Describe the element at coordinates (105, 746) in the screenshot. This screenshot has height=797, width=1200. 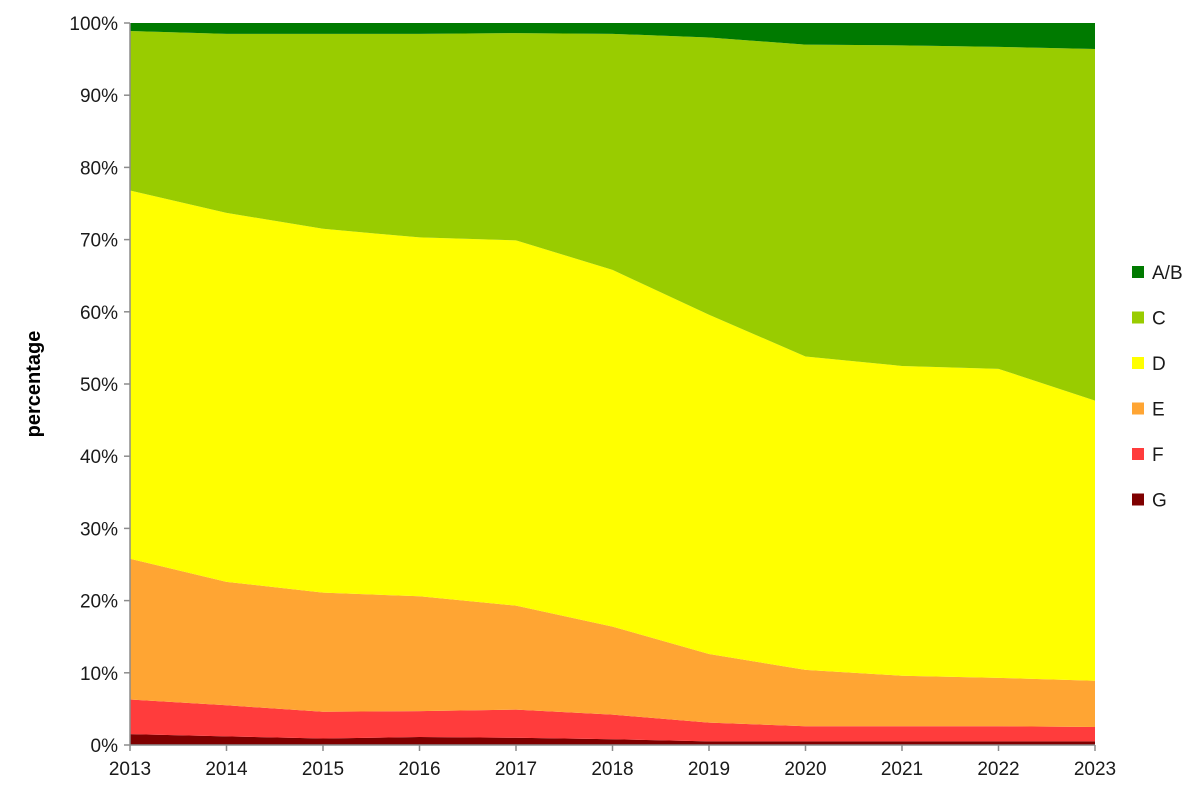
I see `y-tick-label: 0%` at that location.